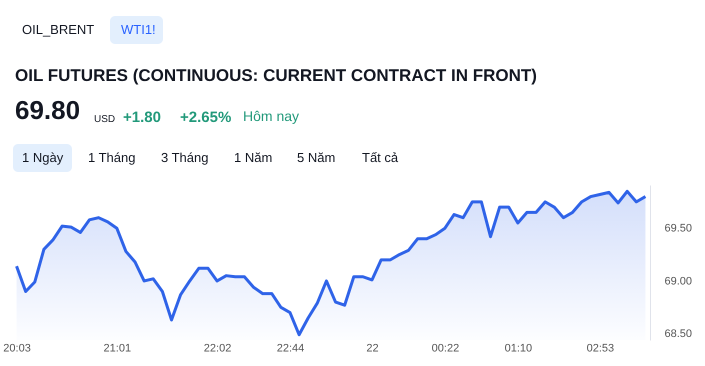 Image resolution: width=705 pixels, height=366 pixels. I want to click on text: 5 Năm, so click(316, 157).